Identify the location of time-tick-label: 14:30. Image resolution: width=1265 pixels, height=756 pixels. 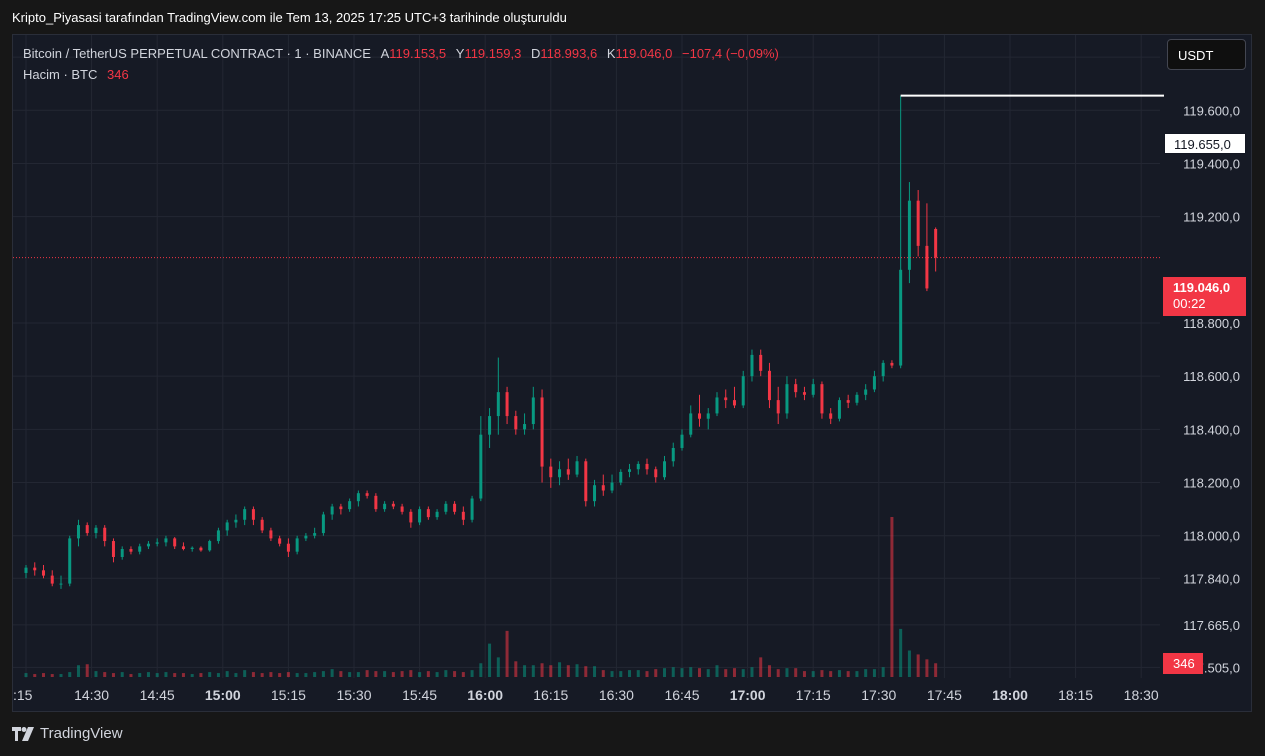
(91, 695).